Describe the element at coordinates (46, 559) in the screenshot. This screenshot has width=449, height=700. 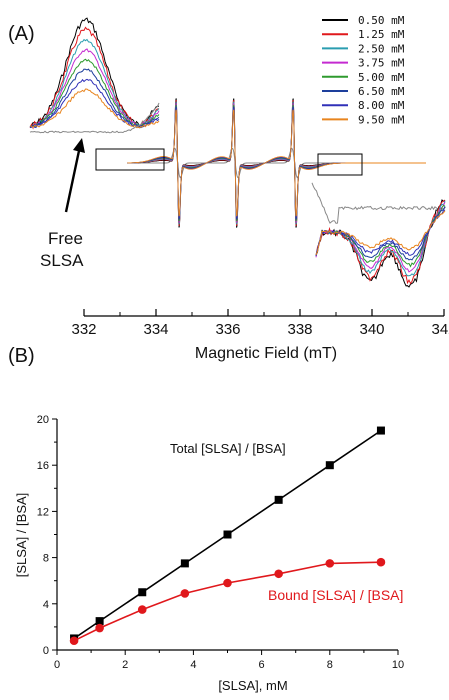
I see `panel-b-y-tick-label-2: 8` at that location.